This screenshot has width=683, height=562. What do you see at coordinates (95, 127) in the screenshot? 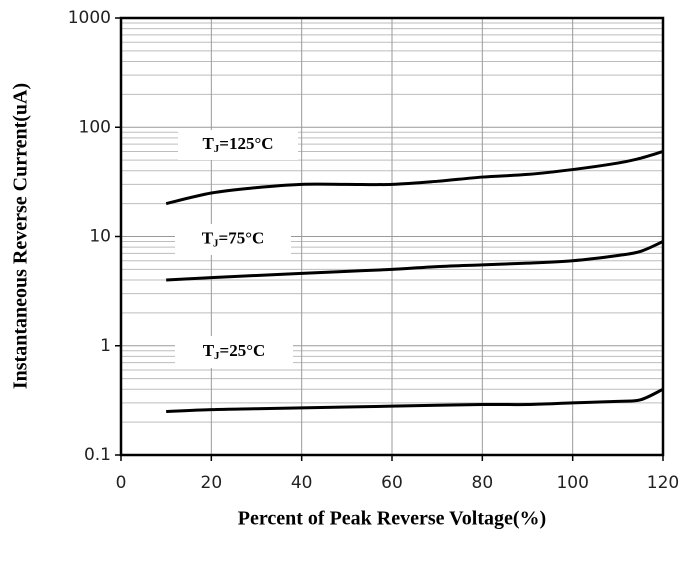
I see `y-tick-label: 100` at bounding box center [95, 127].